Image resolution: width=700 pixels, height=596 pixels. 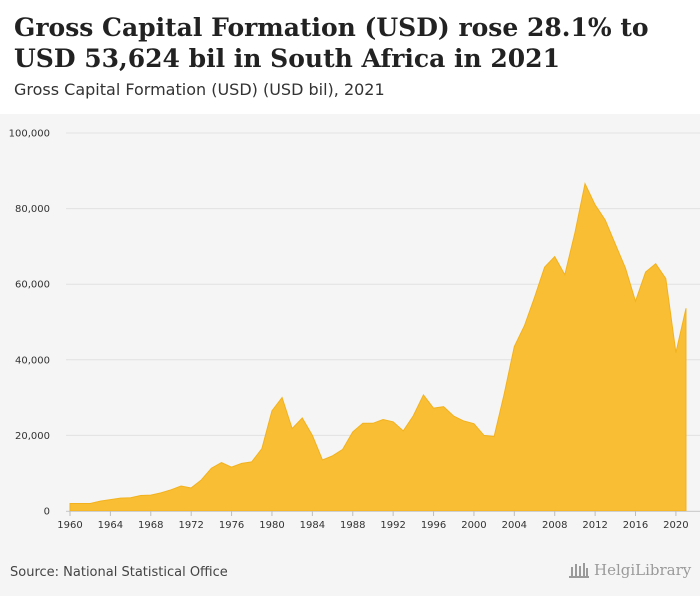 What do you see at coordinates (514, 525) in the screenshot?
I see `x-tick-label: 2004` at bounding box center [514, 525].